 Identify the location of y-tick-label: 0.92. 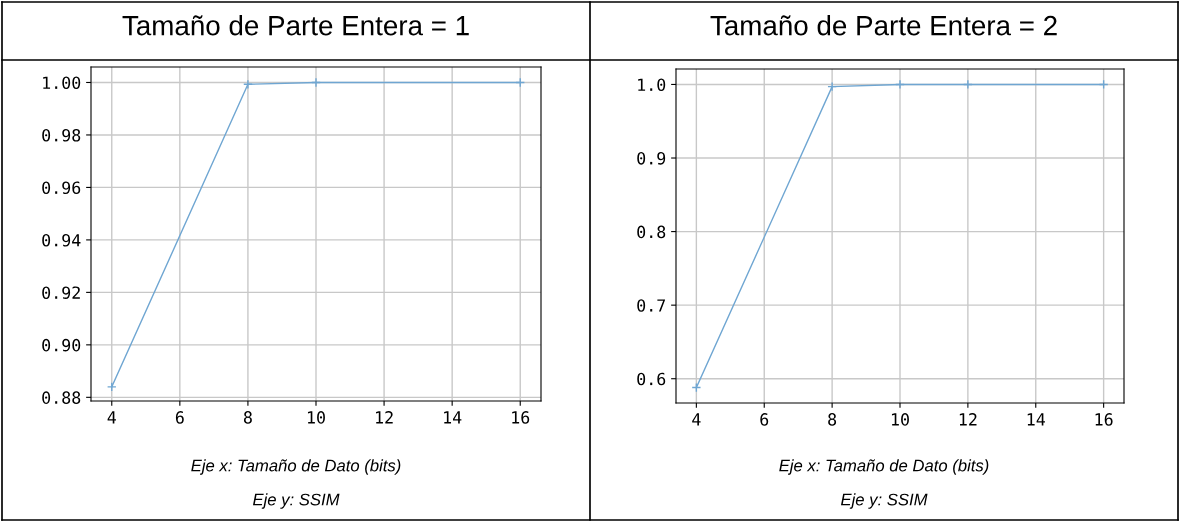
(61, 292).